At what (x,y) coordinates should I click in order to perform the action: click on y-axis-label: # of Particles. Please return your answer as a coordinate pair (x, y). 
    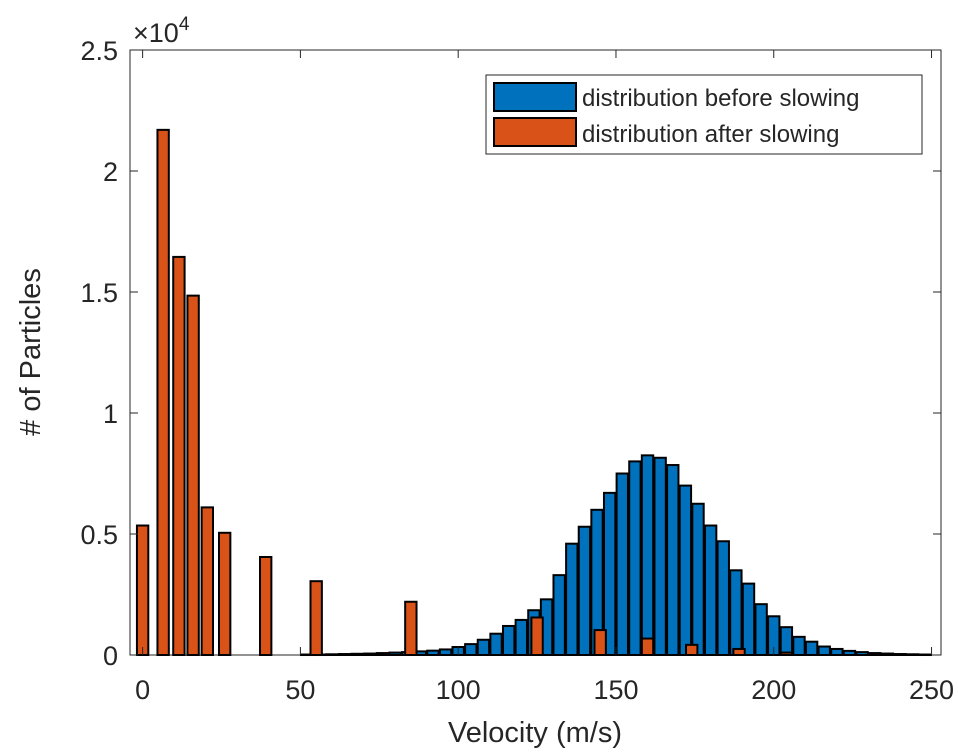
    Looking at the image, I should click on (31, 352).